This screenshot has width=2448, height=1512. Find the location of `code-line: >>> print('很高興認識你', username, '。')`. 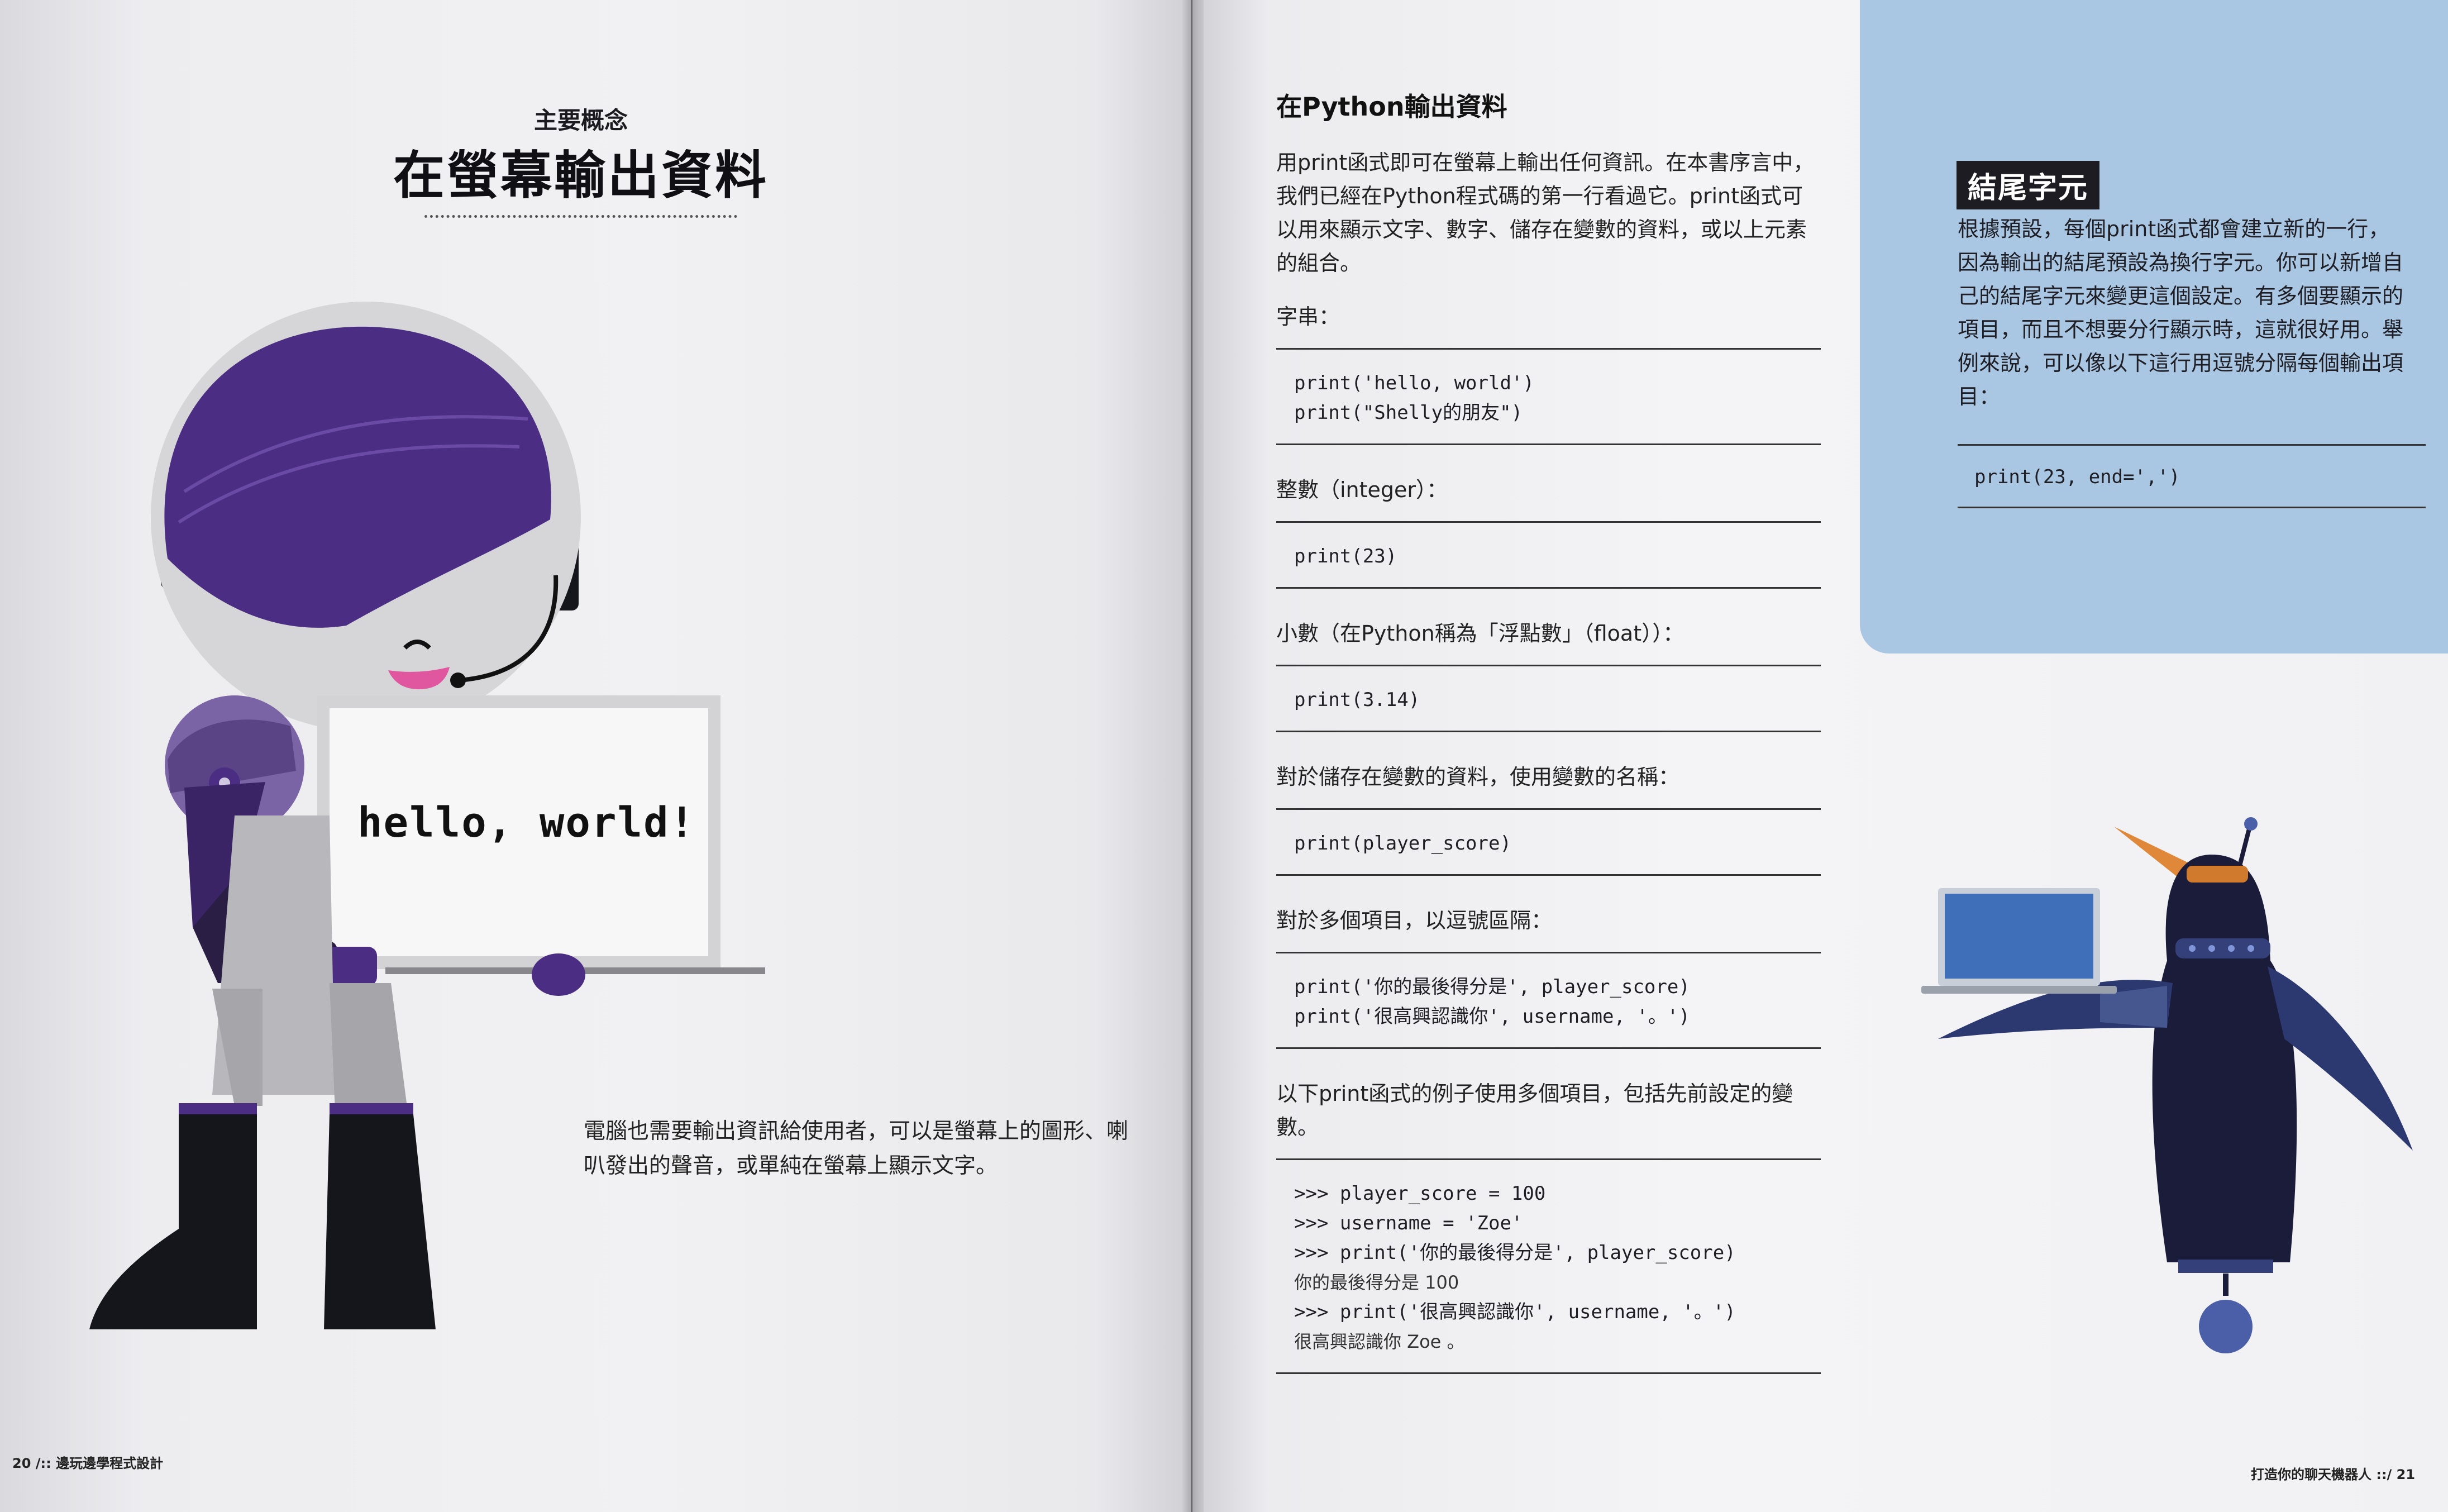

code-line: >>> print('很高興認識你', username, '。') is located at coordinates (1515, 1312).